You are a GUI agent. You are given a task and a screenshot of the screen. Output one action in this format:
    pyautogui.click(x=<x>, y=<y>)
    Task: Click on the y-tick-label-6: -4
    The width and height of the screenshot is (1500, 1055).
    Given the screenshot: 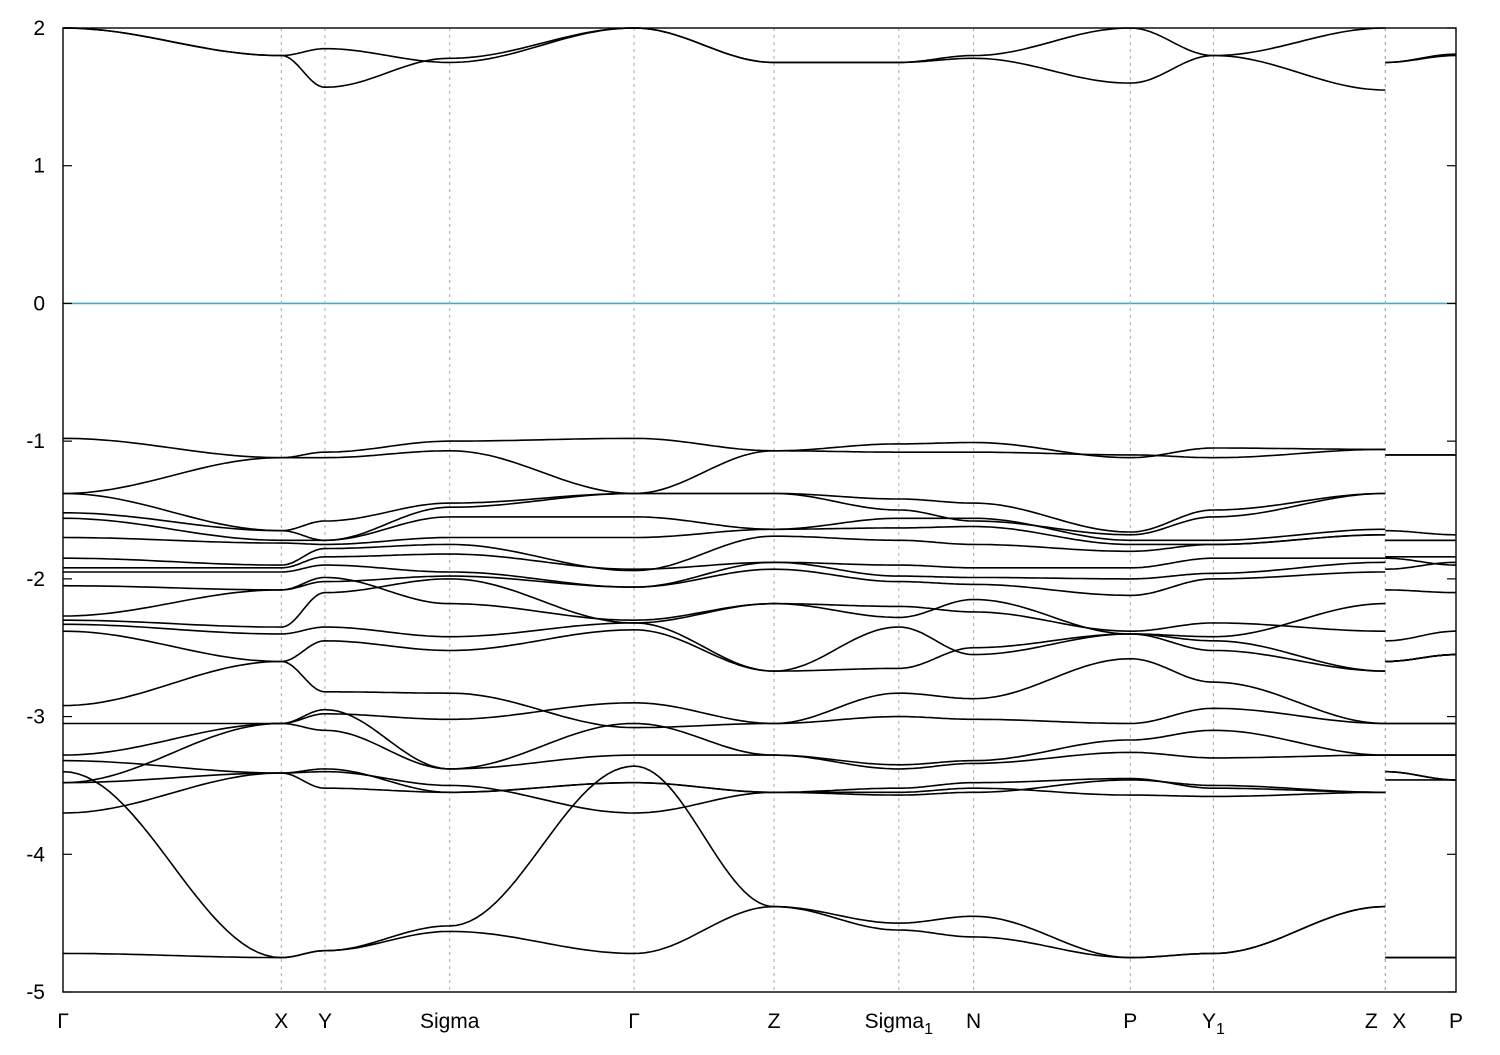 What is the action you would take?
    pyautogui.click(x=35, y=854)
    